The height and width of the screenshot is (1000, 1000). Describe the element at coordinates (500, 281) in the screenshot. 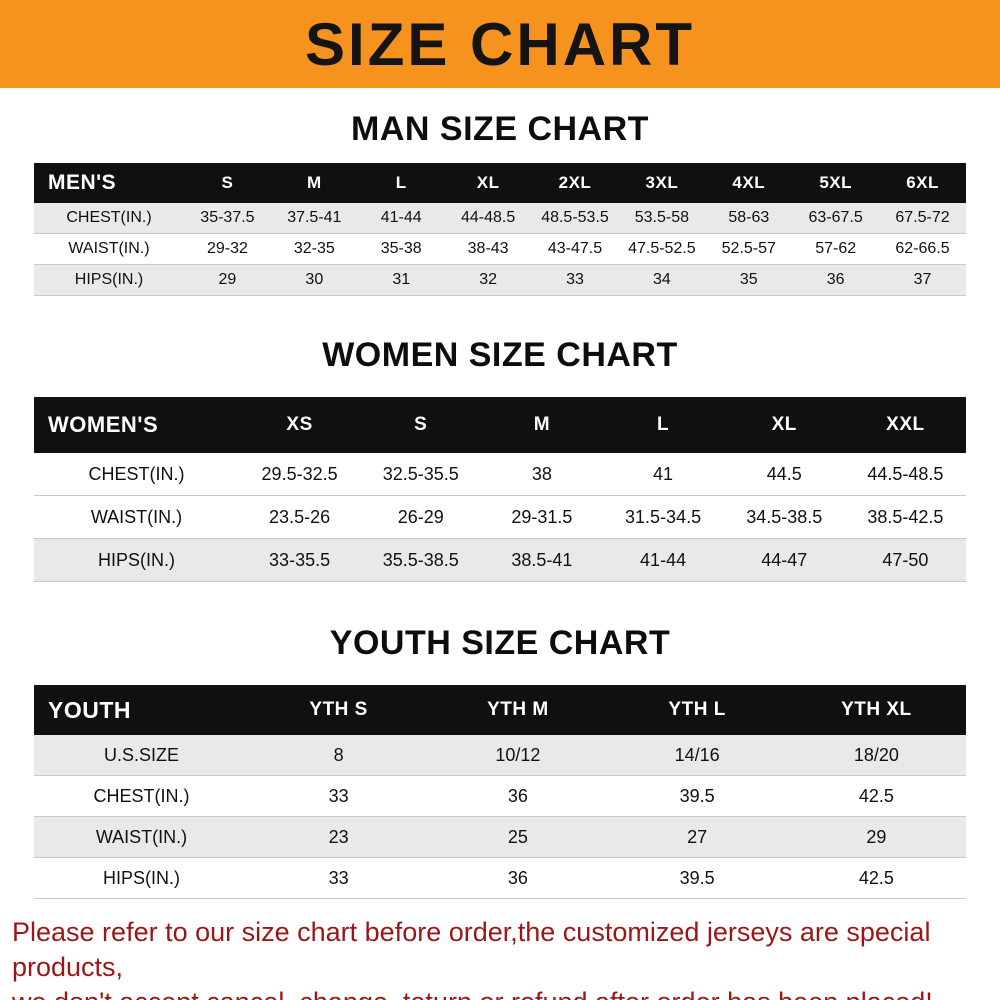

I see `table-row: HIPS(IN.) 29 30 31 32 33 34 35 36 37` at that location.